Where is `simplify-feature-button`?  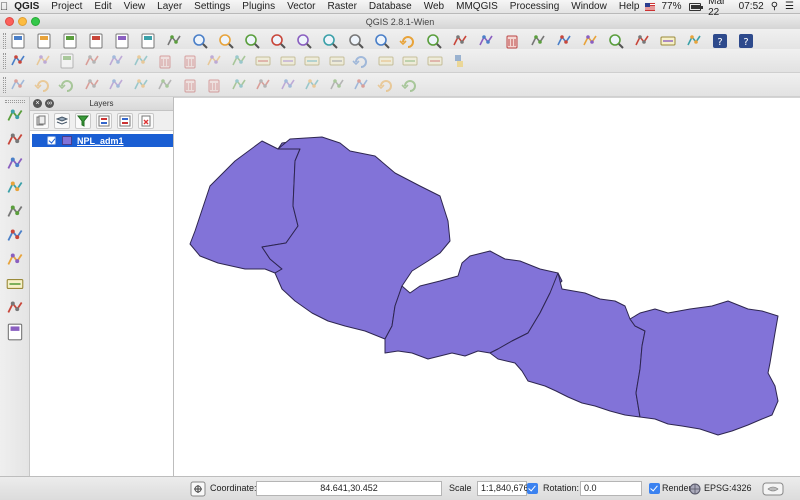
simplify-feature-button is located at coordinates (92, 85).